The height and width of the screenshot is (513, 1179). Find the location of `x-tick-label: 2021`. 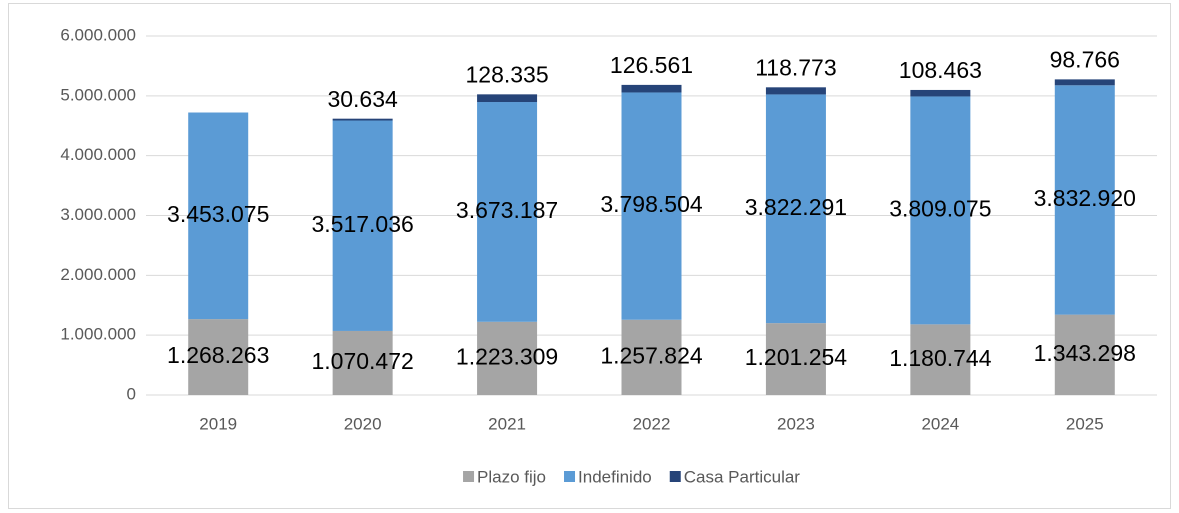

x-tick-label: 2021 is located at coordinates (507, 423).